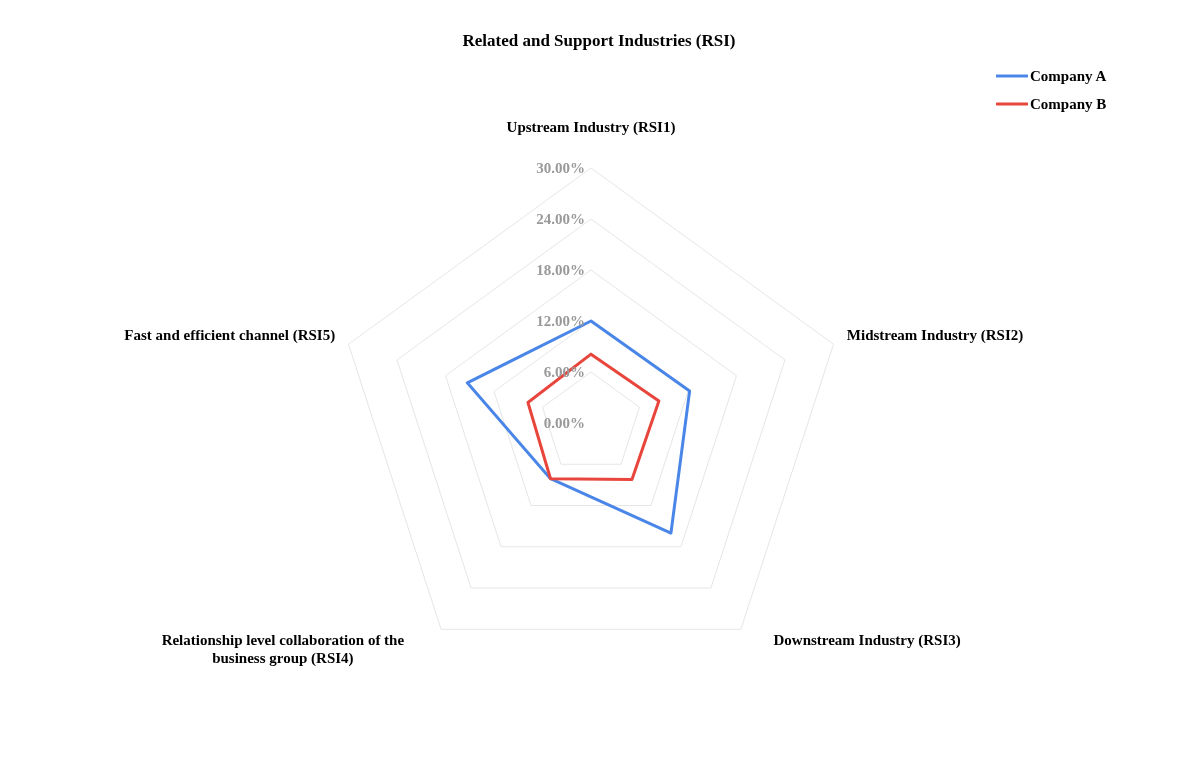 This screenshot has width=1182, height=778. I want to click on spoke-label: Midstream Industry (RSI2), so click(935, 335).